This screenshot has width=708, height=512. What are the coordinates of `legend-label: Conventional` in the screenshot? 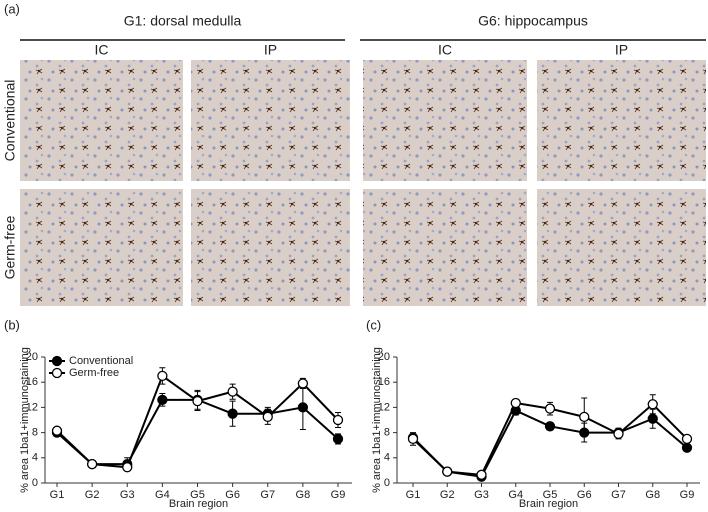 It's located at (101, 361).